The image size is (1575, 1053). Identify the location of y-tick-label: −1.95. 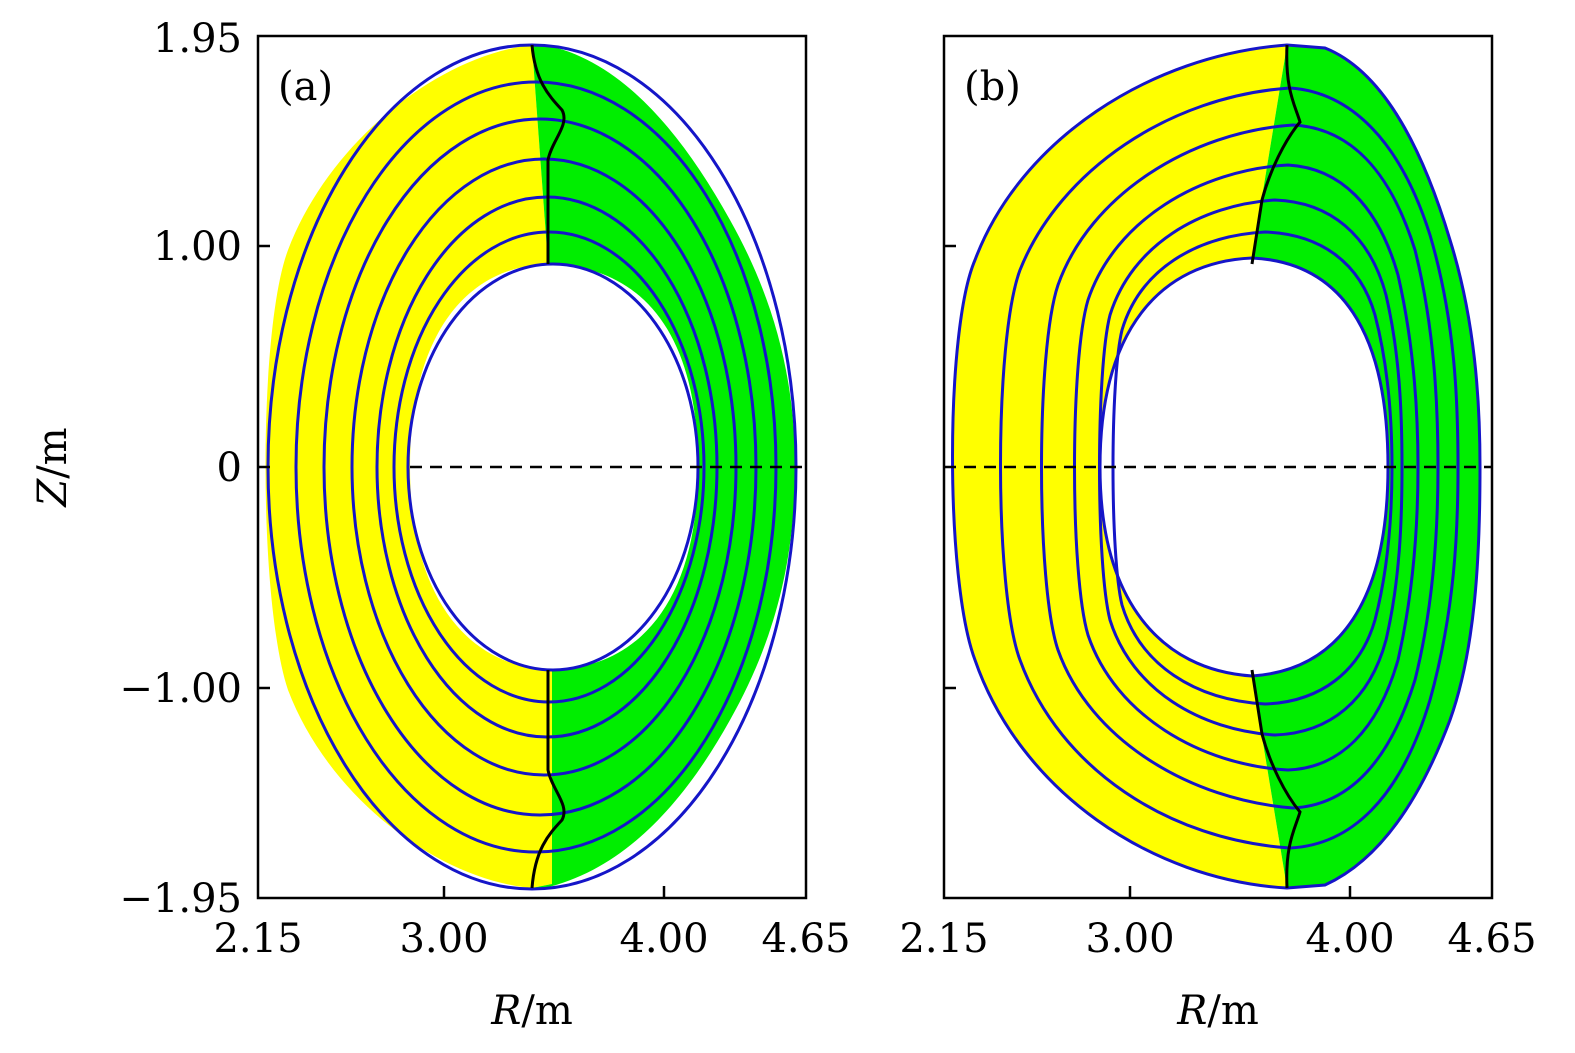
(180, 899).